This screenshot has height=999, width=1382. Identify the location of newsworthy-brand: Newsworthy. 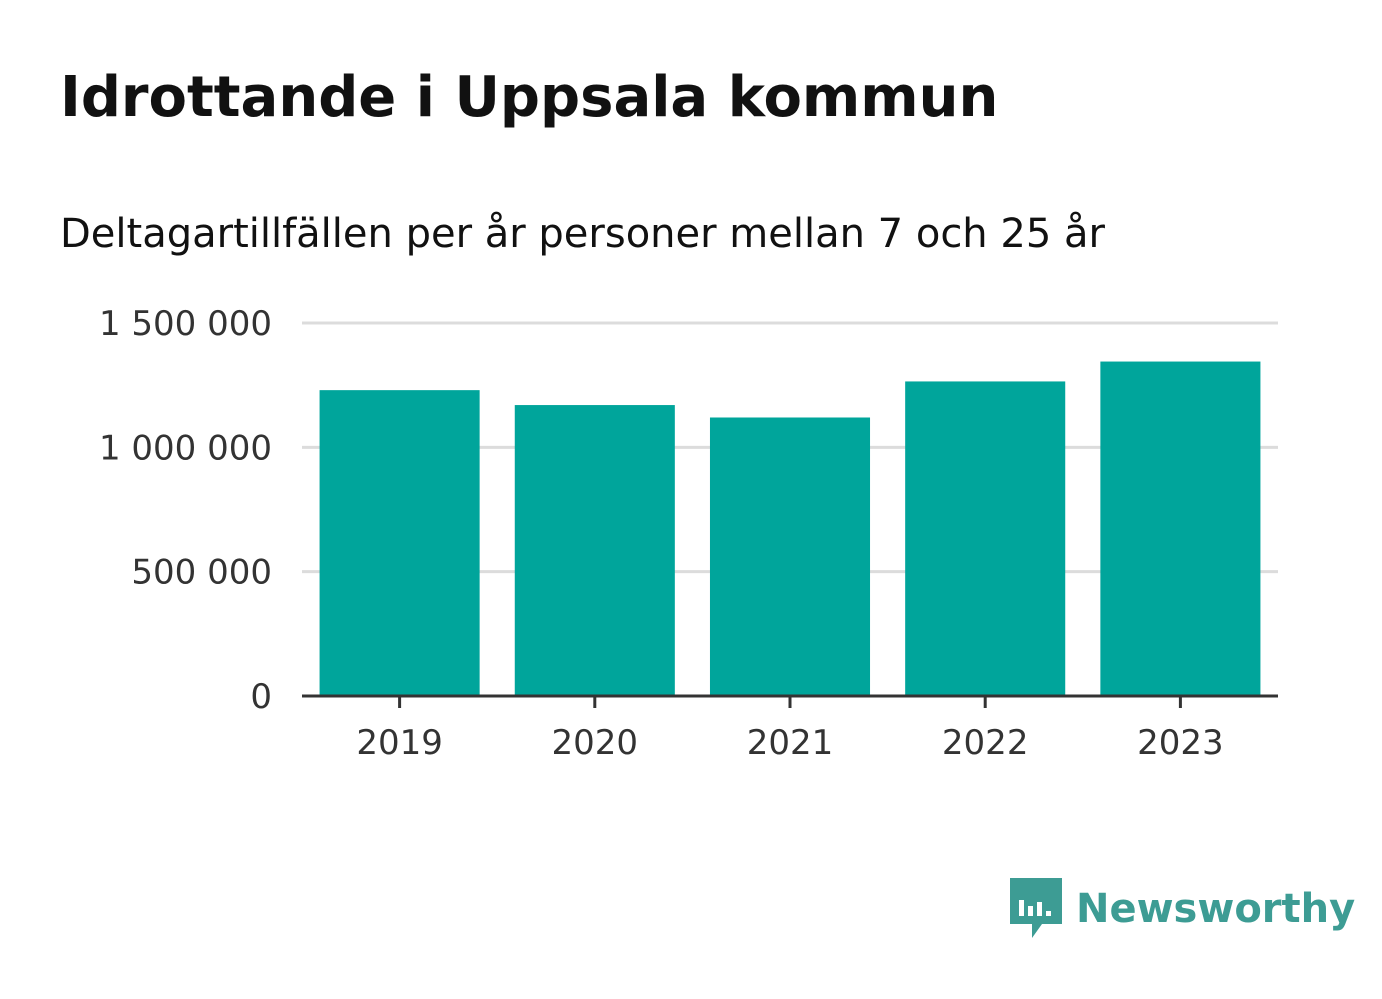
(1182, 909).